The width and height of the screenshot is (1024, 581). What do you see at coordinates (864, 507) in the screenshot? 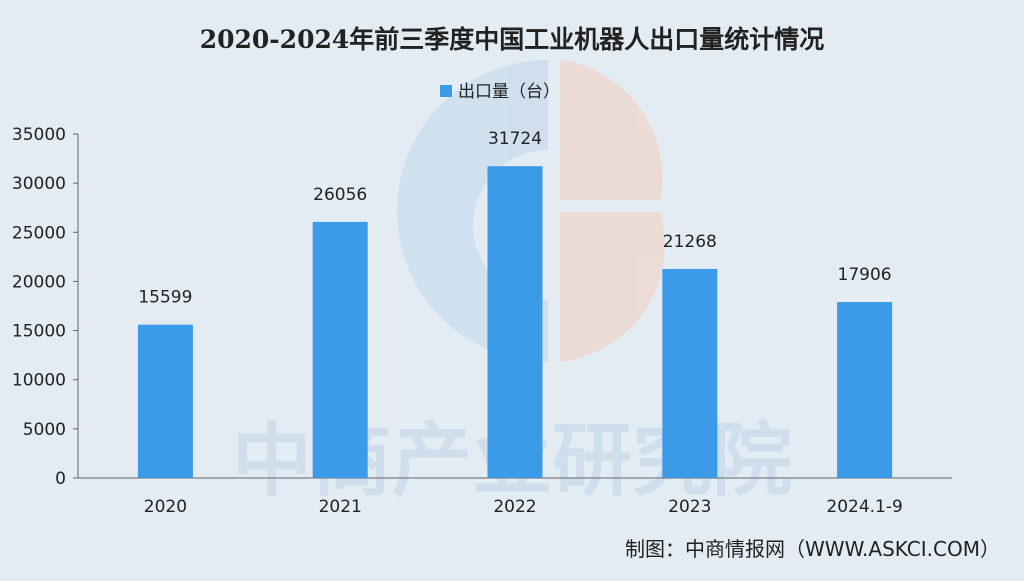
I see `x-tick-label: 2024.1-9` at bounding box center [864, 507].